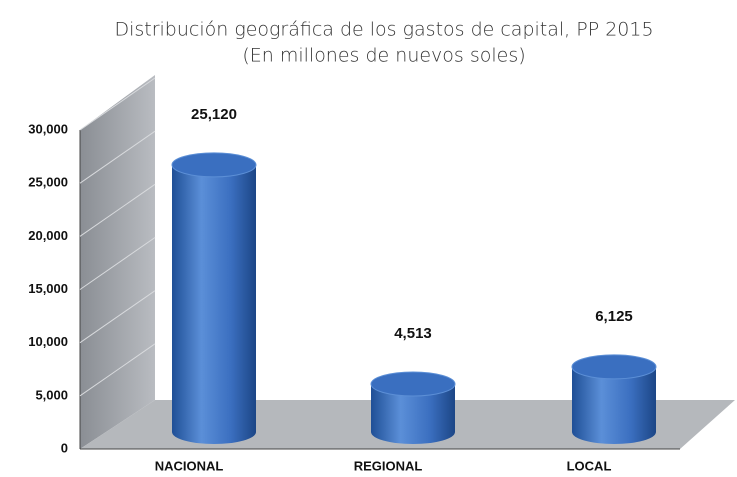  What do you see at coordinates (383, 56) in the screenshot?
I see `chart-subtitle: (En millones de nuevos soles)` at bounding box center [383, 56].